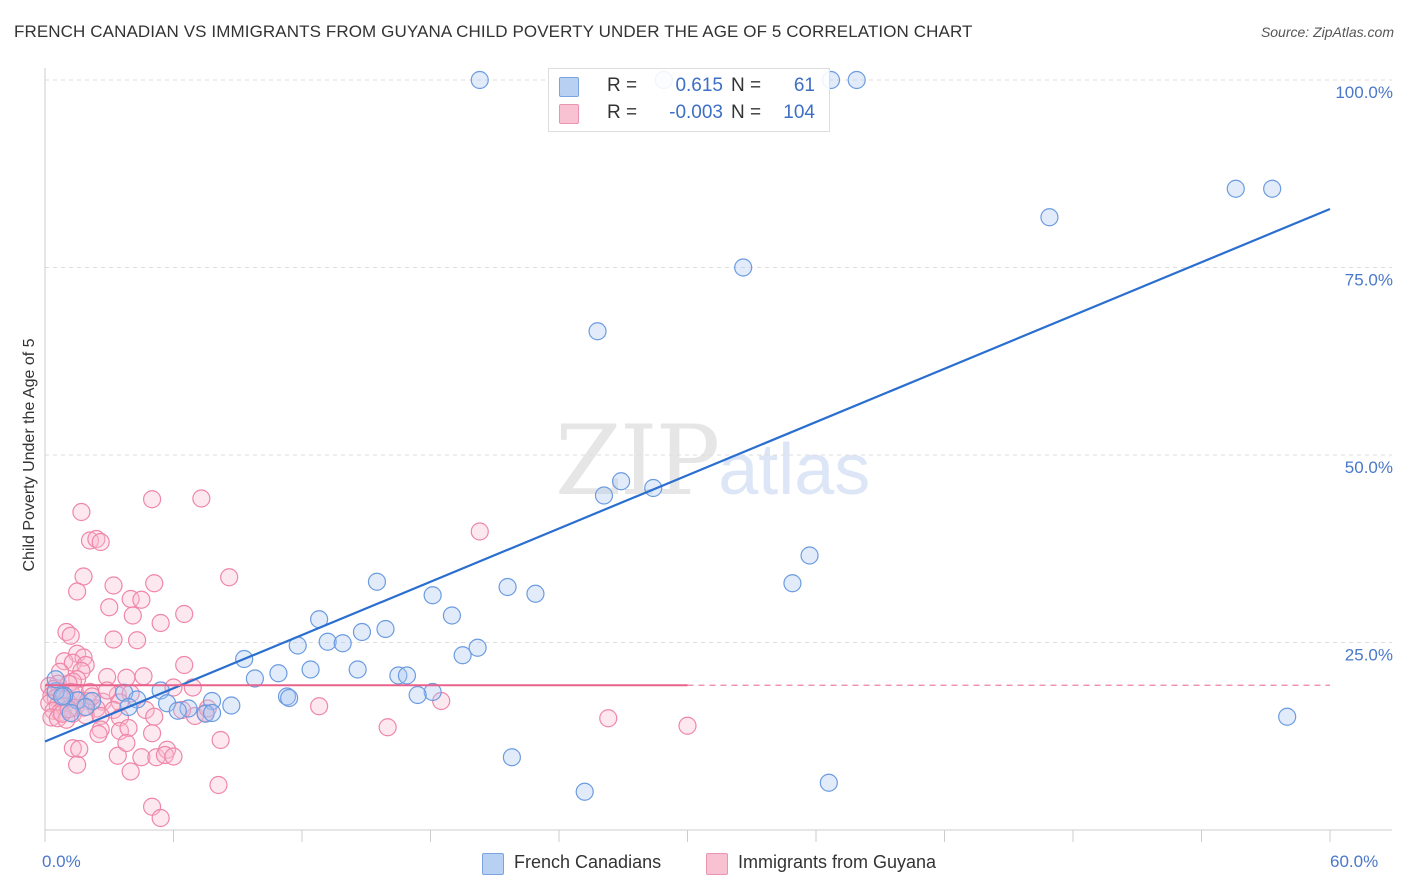  What do you see at coordinates (588, 862) in the screenshot?
I see `legend-label: French Canadians` at bounding box center [588, 862].